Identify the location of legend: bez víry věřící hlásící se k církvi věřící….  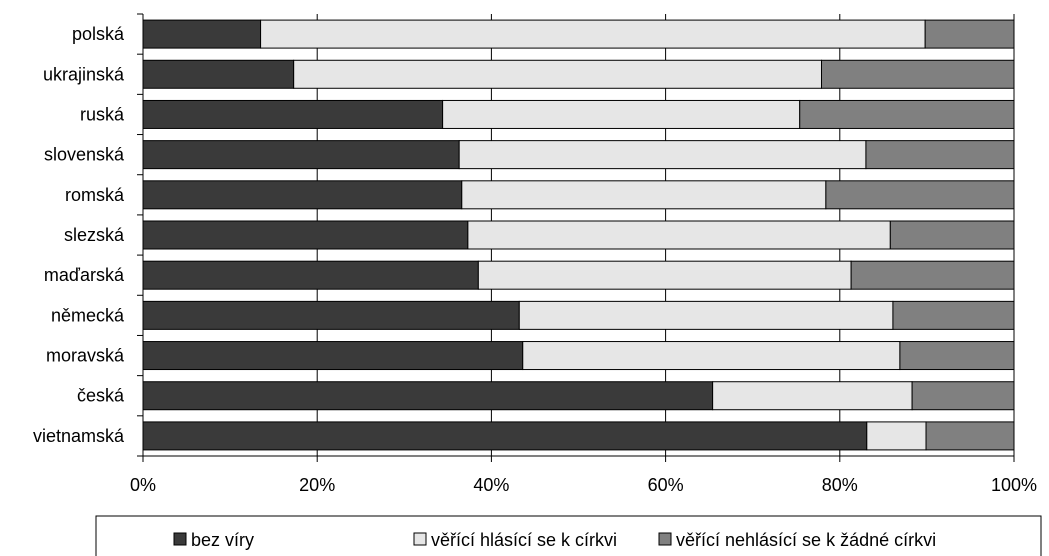
(568, 535).